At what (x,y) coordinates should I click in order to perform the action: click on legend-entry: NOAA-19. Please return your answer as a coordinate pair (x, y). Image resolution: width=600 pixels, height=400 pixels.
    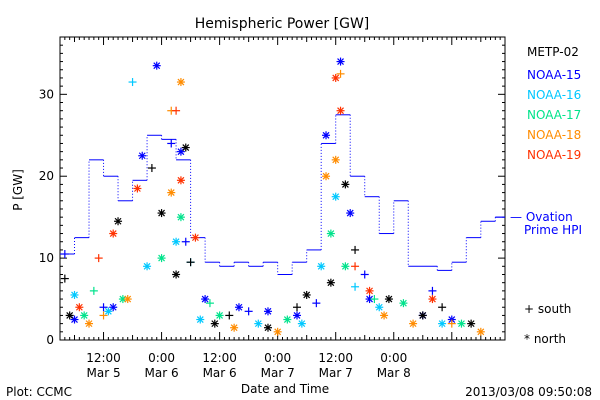
    Looking at the image, I should click on (554, 155).